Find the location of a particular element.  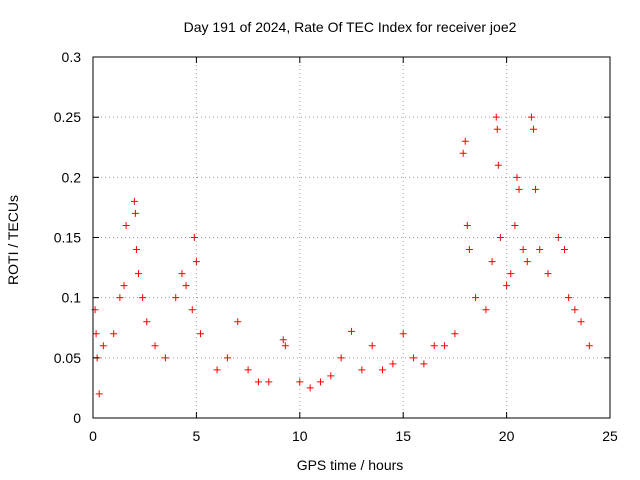

y-tick-label: 0 is located at coordinates (77, 418).